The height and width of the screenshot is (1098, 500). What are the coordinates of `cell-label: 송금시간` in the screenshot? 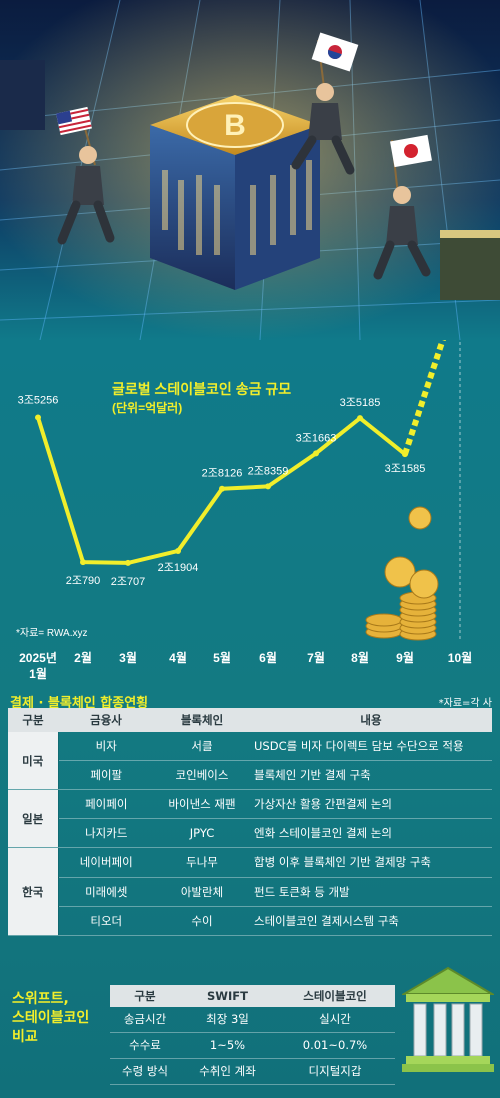 It's located at (145, 1020).